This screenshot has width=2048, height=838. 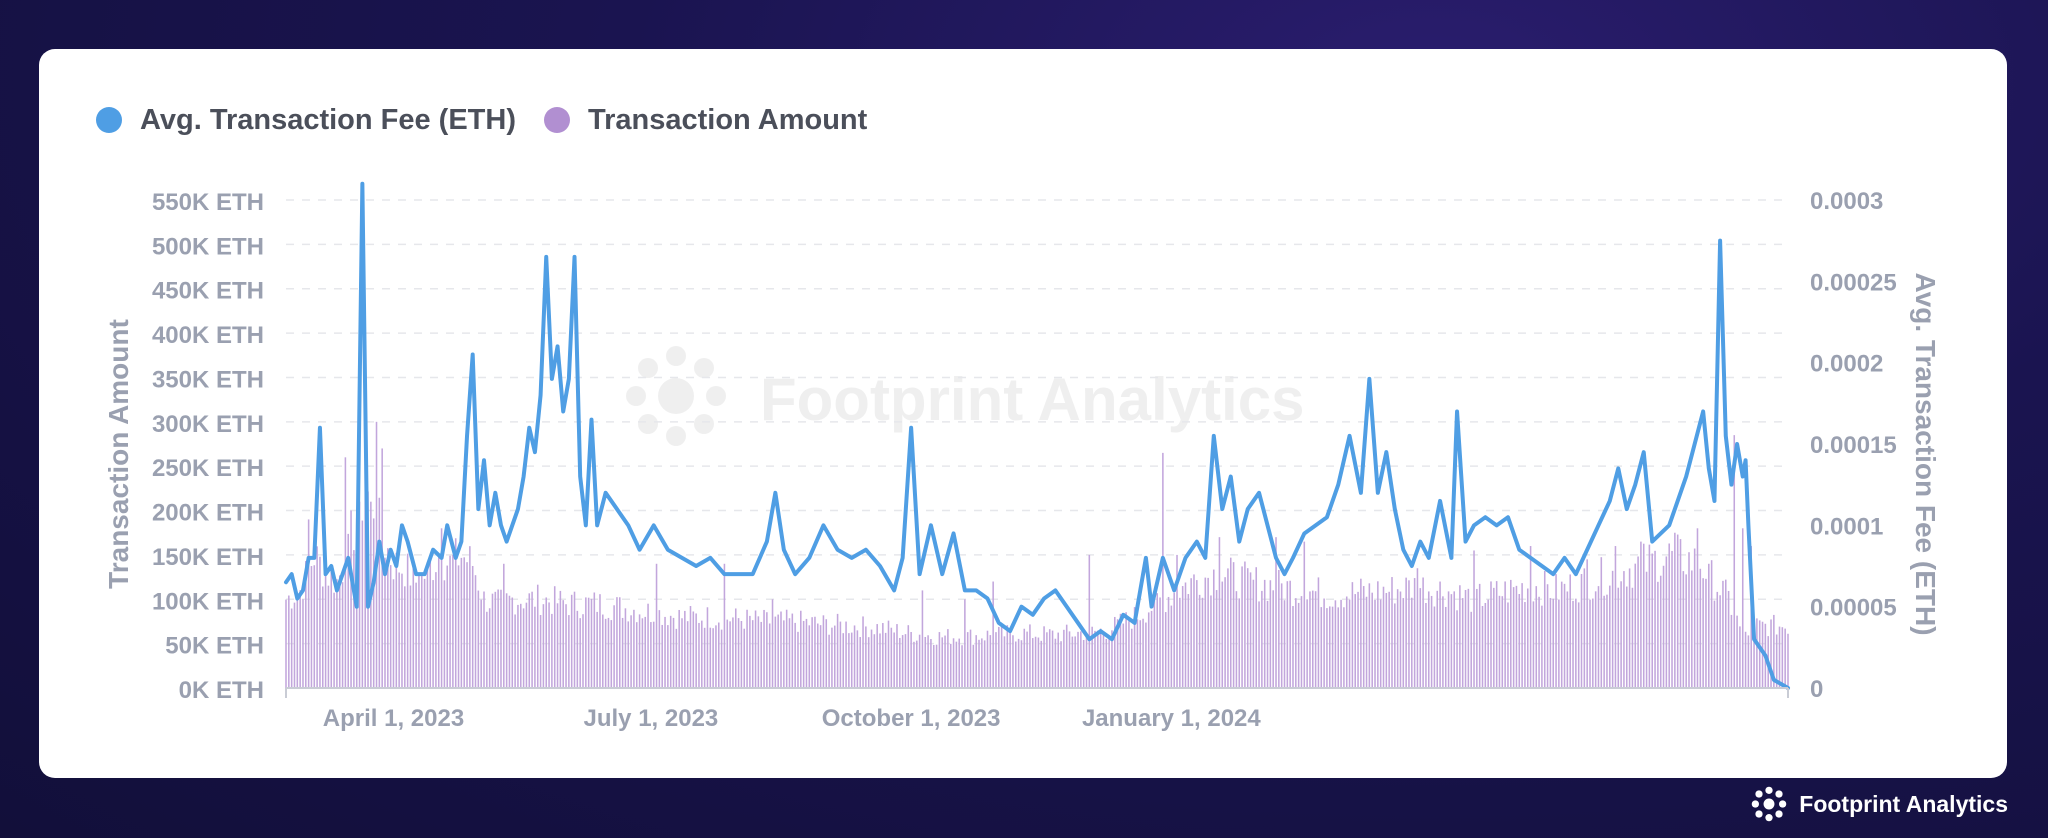 I want to click on legend-item-amount: Transaction Amount, so click(x=705, y=120).